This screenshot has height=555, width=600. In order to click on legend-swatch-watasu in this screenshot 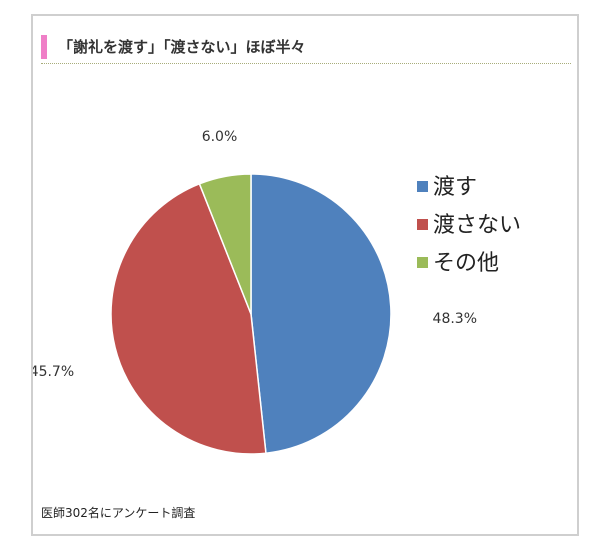, I will do `click(422, 186)`.